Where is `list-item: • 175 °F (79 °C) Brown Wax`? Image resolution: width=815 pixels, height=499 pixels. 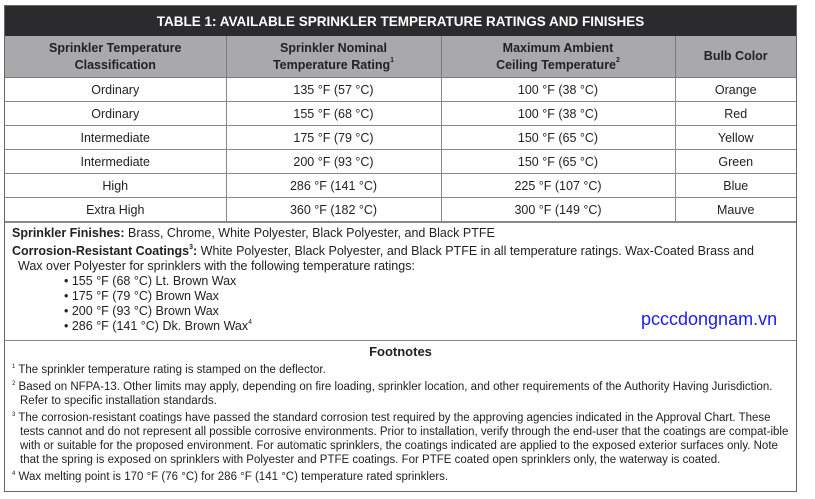 list-item: • 175 °F (79 °C) Brown Wax is located at coordinates (141, 296).